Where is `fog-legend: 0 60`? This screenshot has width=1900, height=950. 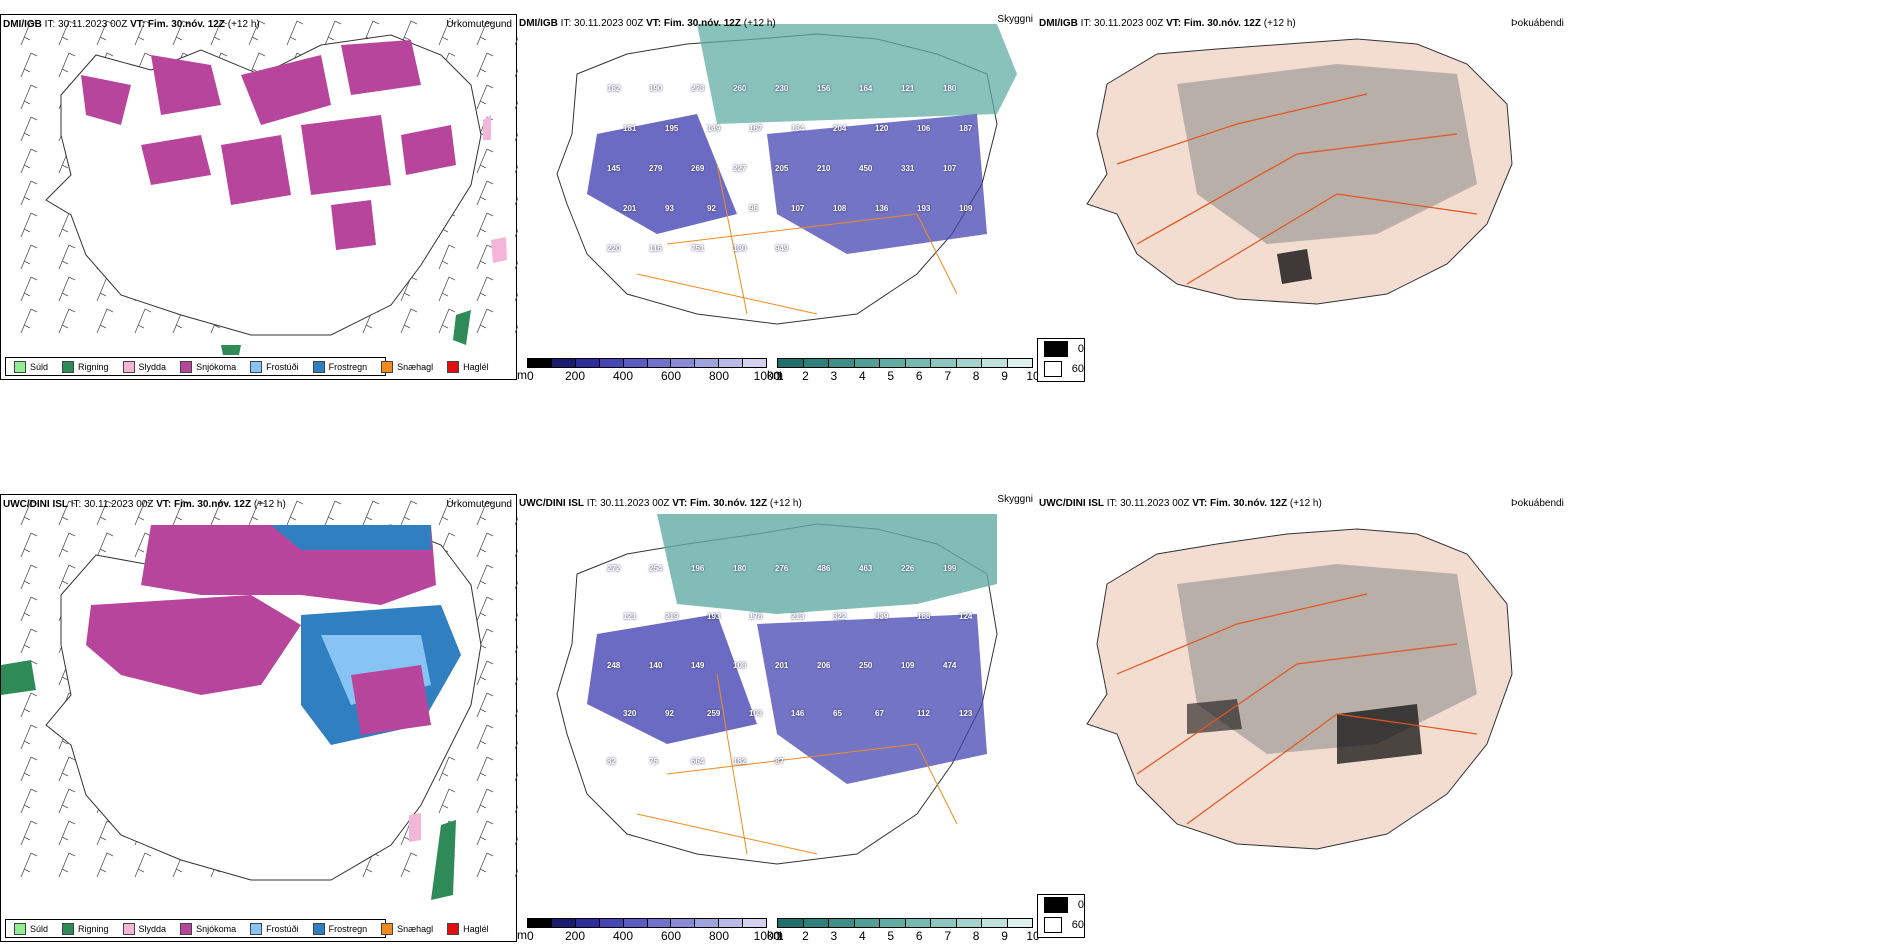
fog-legend: 0 60 is located at coordinates (1061, 360).